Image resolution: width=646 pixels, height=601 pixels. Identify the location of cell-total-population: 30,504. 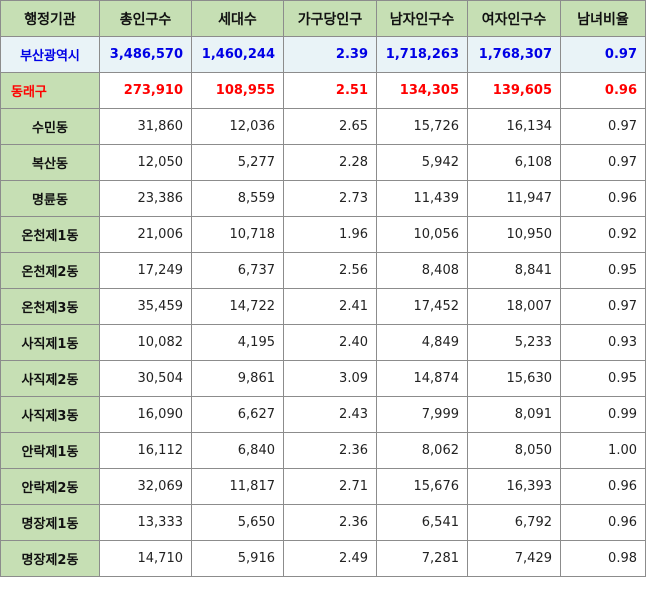
(145, 378).